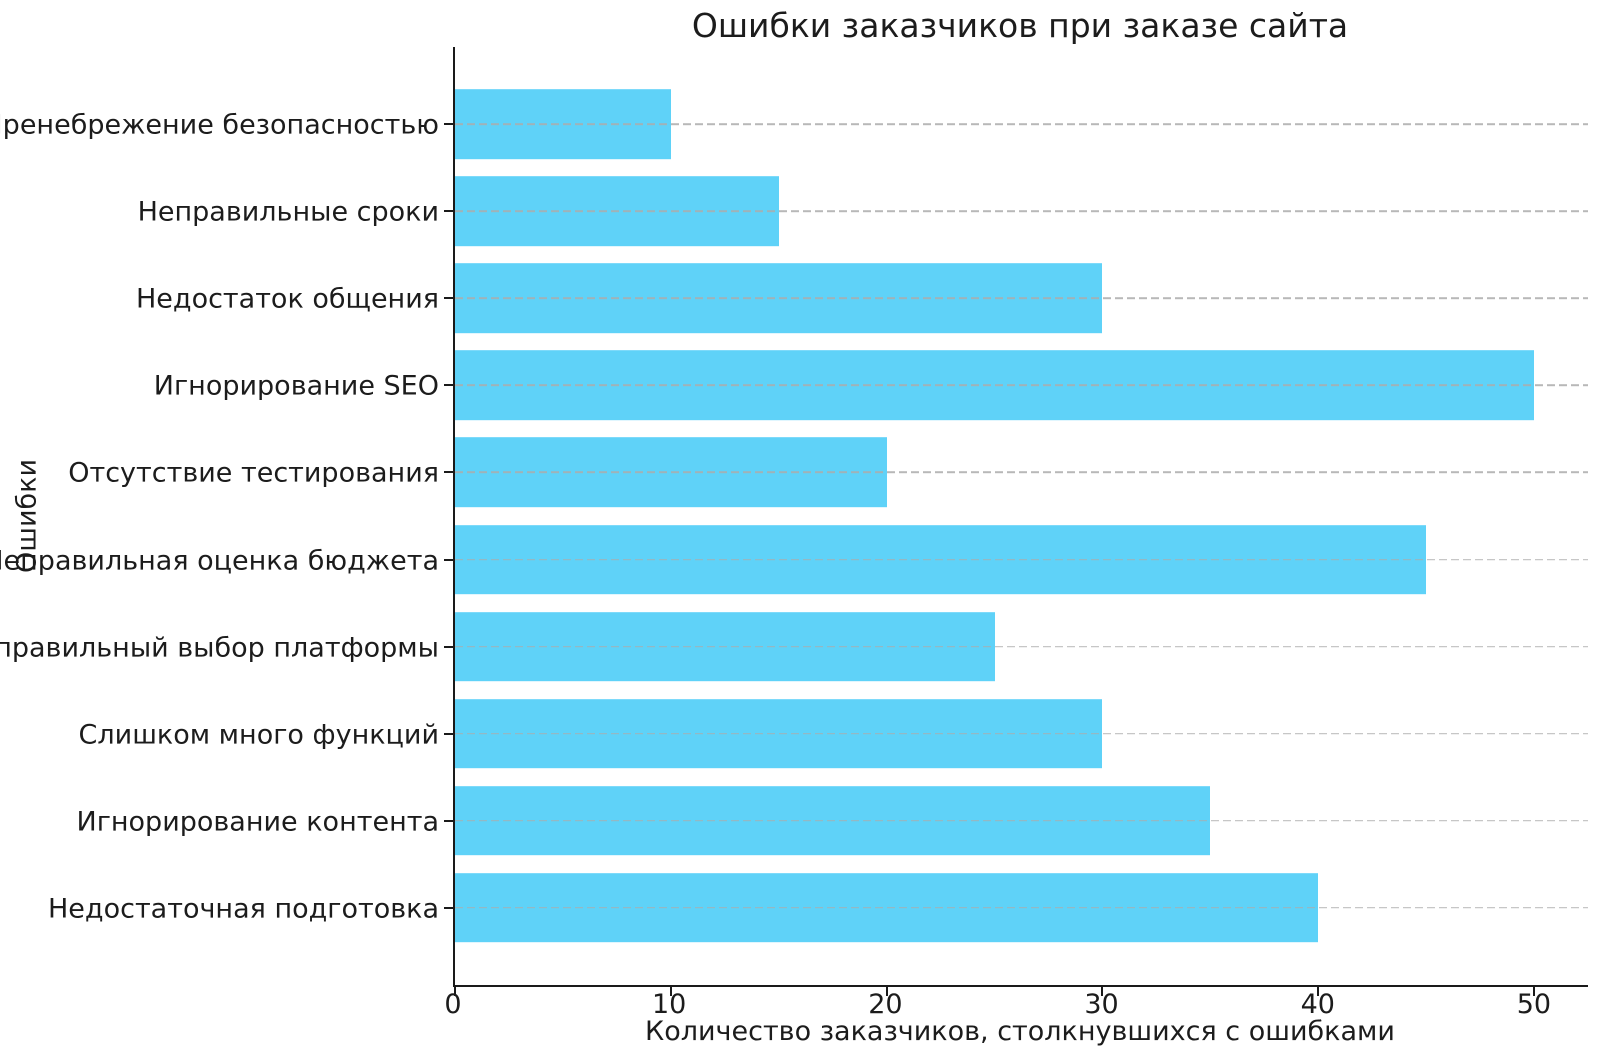 Image resolution: width=1600 pixels, height=1062 pixels. What do you see at coordinates (1534, 1004) in the screenshot?
I see `x-tick-label: 50` at bounding box center [1534, 1004].